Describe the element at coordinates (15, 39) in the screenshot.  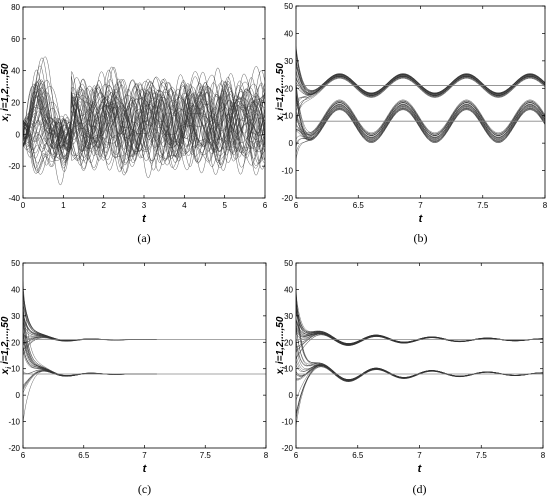
I see `y-tick-label: 60` at that location.